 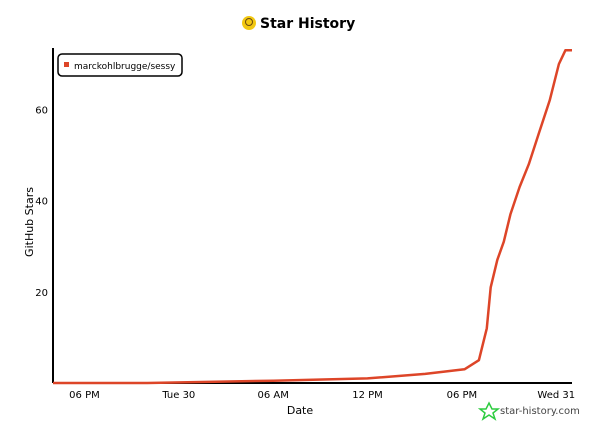 I want to click on x-tick-label: Tue 30, so click(x=178, y=395).